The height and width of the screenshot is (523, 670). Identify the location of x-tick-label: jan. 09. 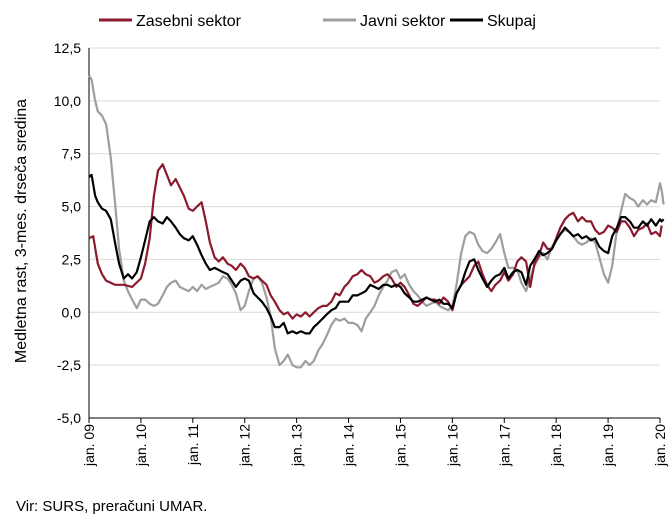
(89, 445).